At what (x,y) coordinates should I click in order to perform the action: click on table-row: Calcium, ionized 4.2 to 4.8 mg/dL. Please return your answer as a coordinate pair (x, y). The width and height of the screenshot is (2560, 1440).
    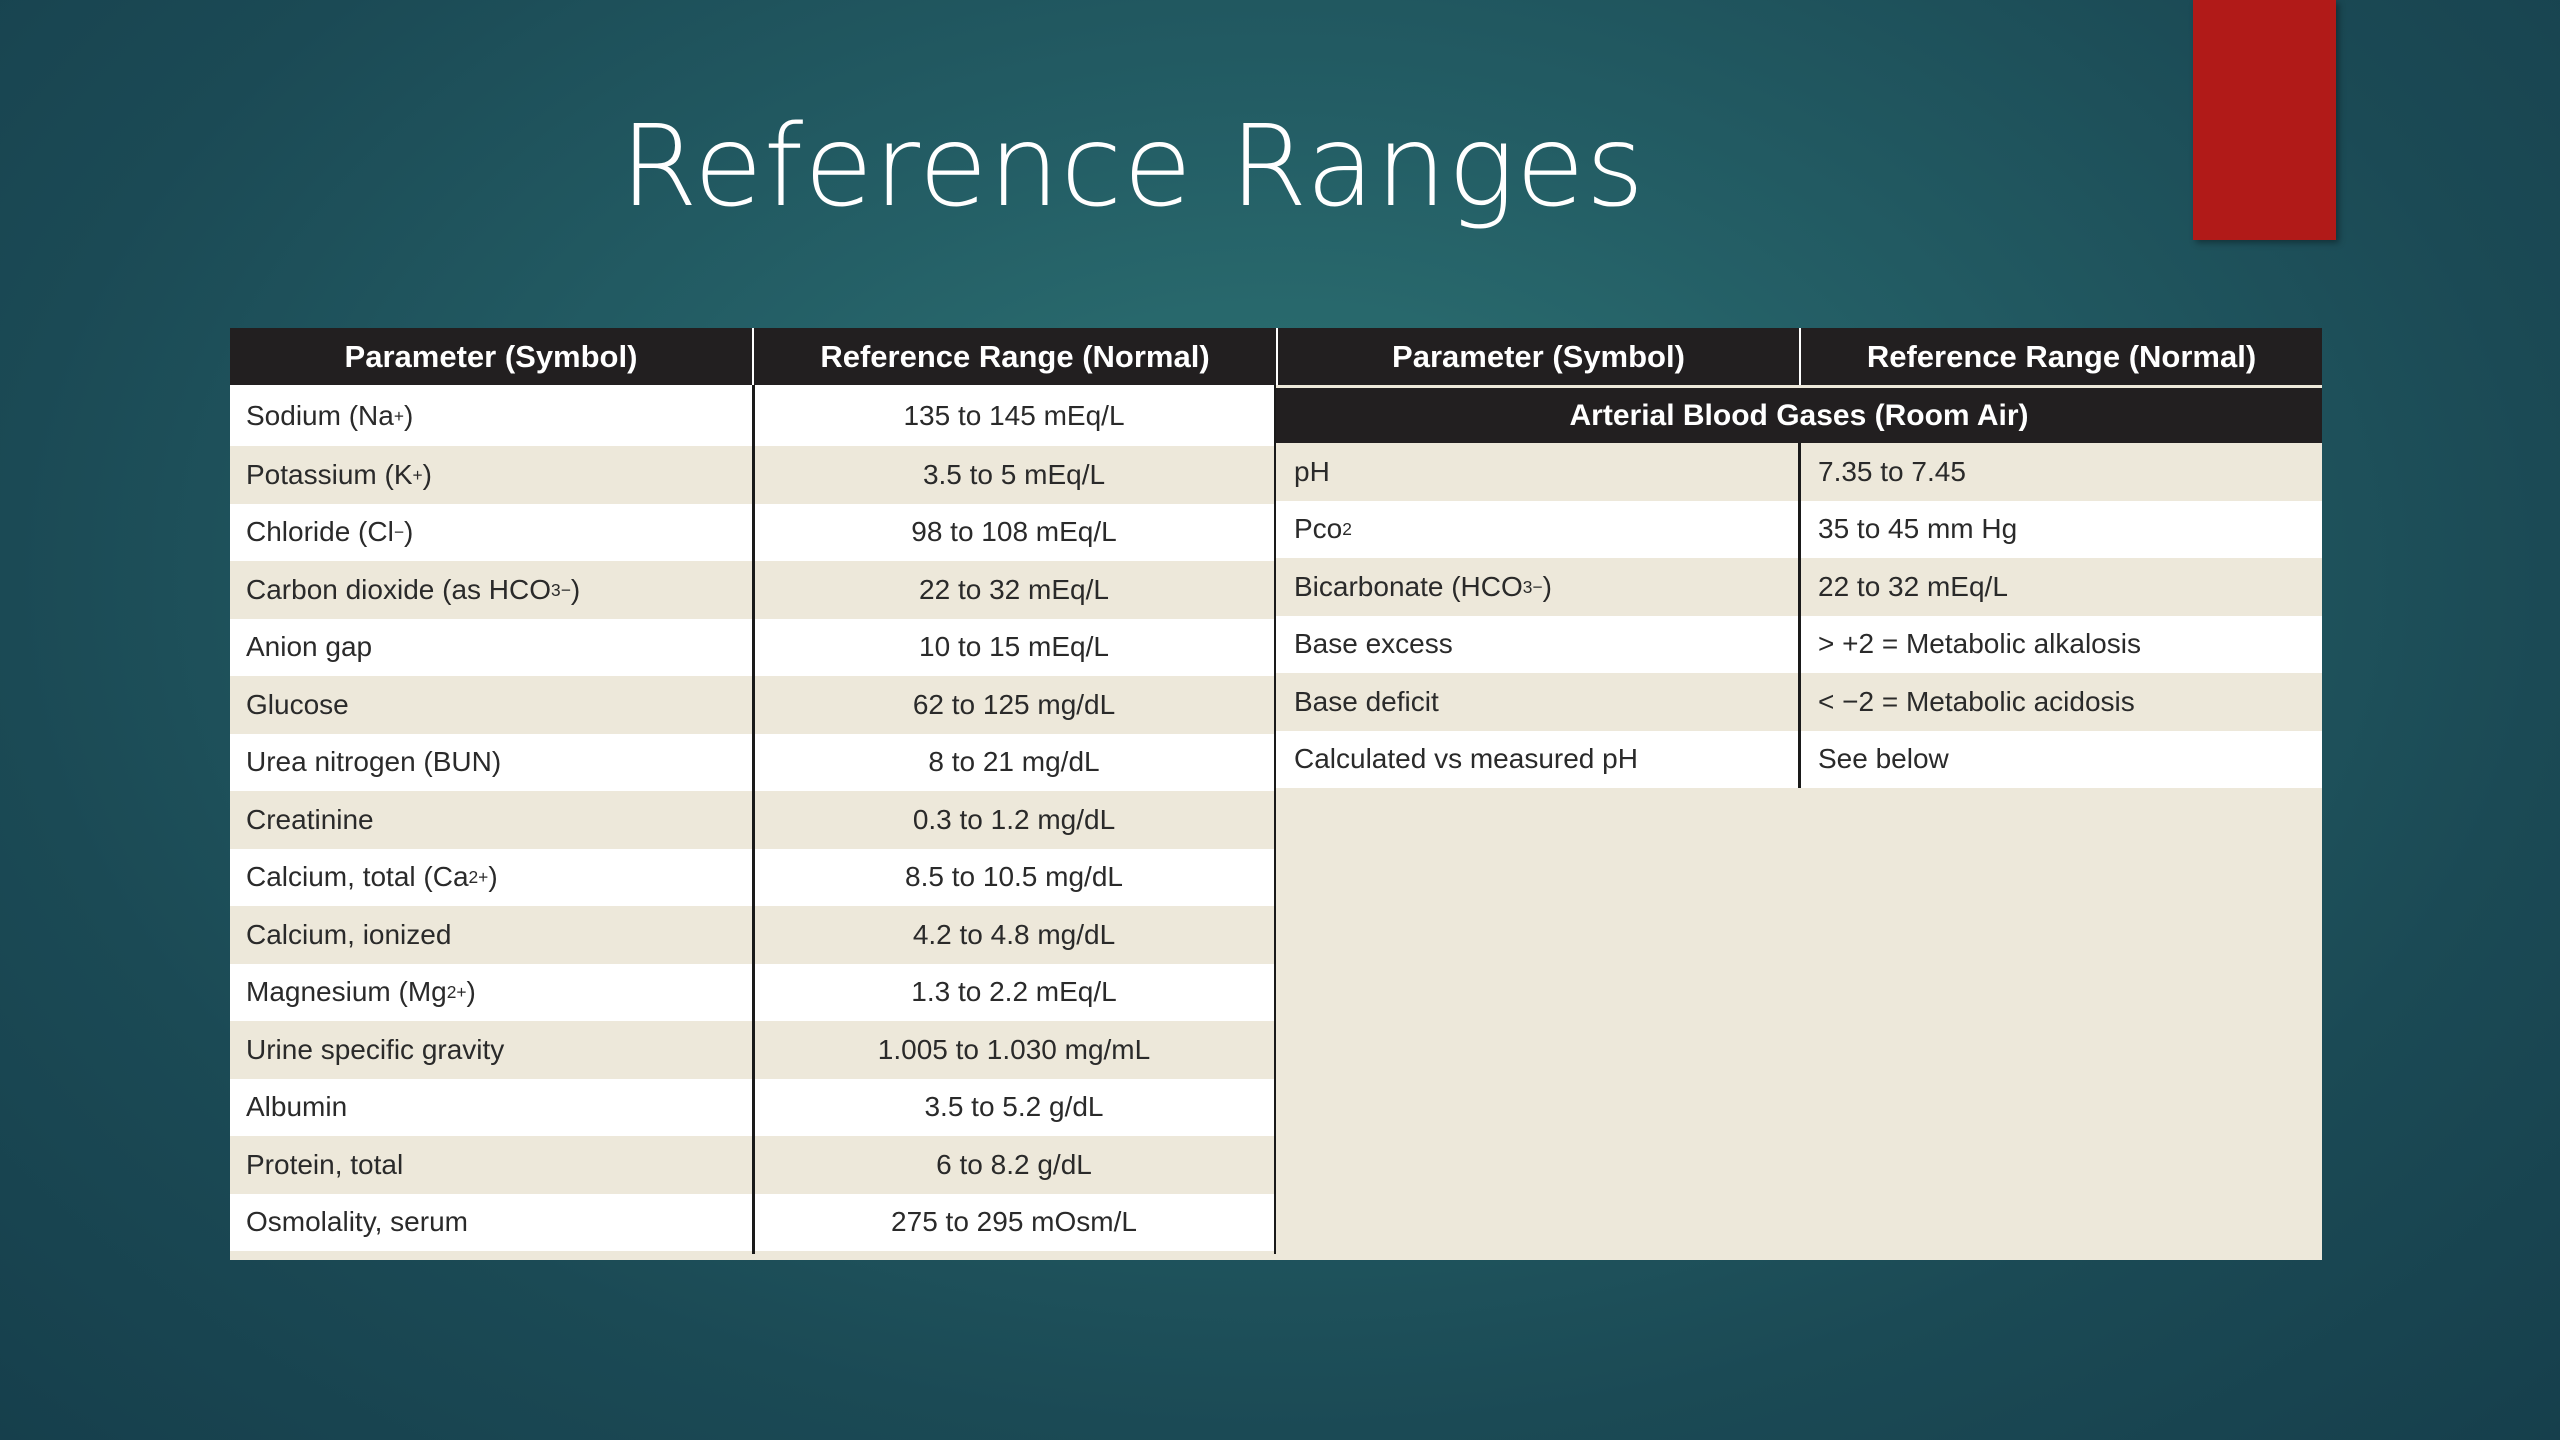
    Looking at the image, I should click on (753, 935).